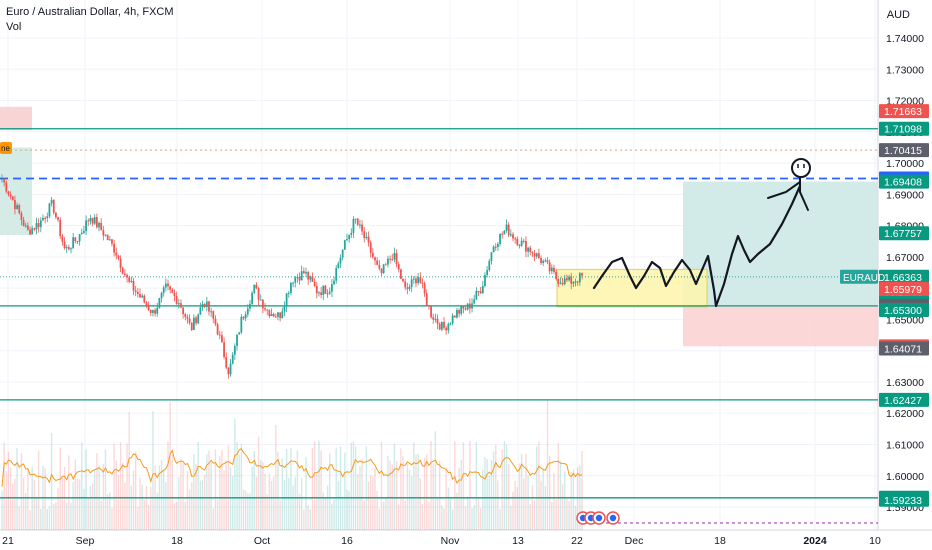 Image resolution: width=932 pixels, height=550 pixels. Describe the element at coordinates (90, 12) in the screenshot. I see `chart-title: Euro / Australian Dollar, 4h, FXCM` at that location.